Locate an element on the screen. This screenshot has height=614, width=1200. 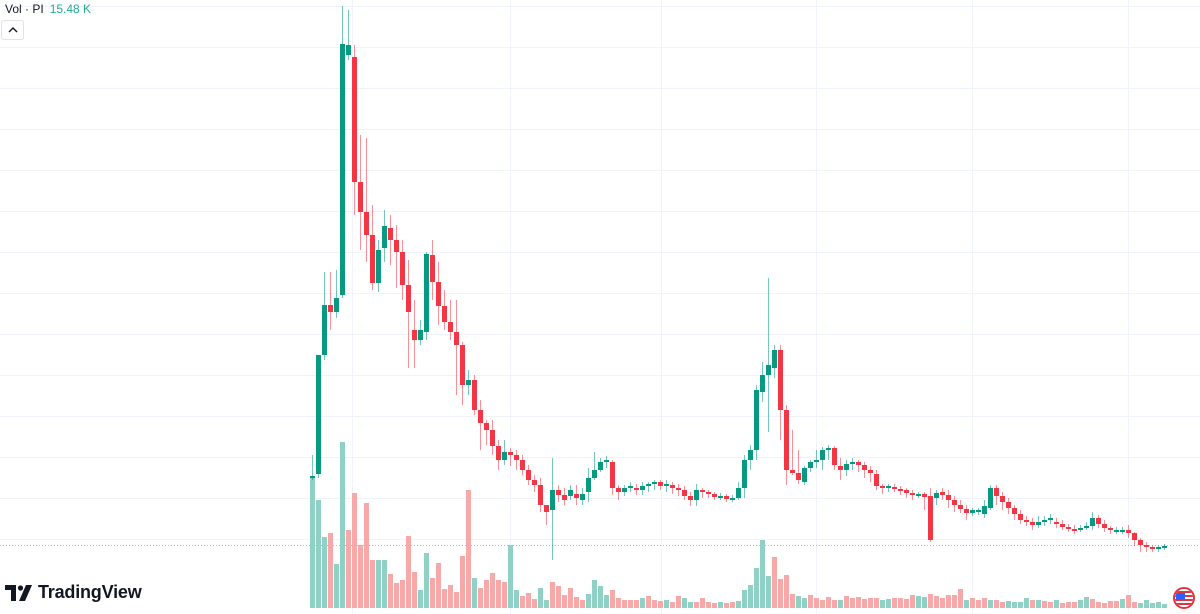
tradingview-logo-icon is located at coordinates (18, 592).